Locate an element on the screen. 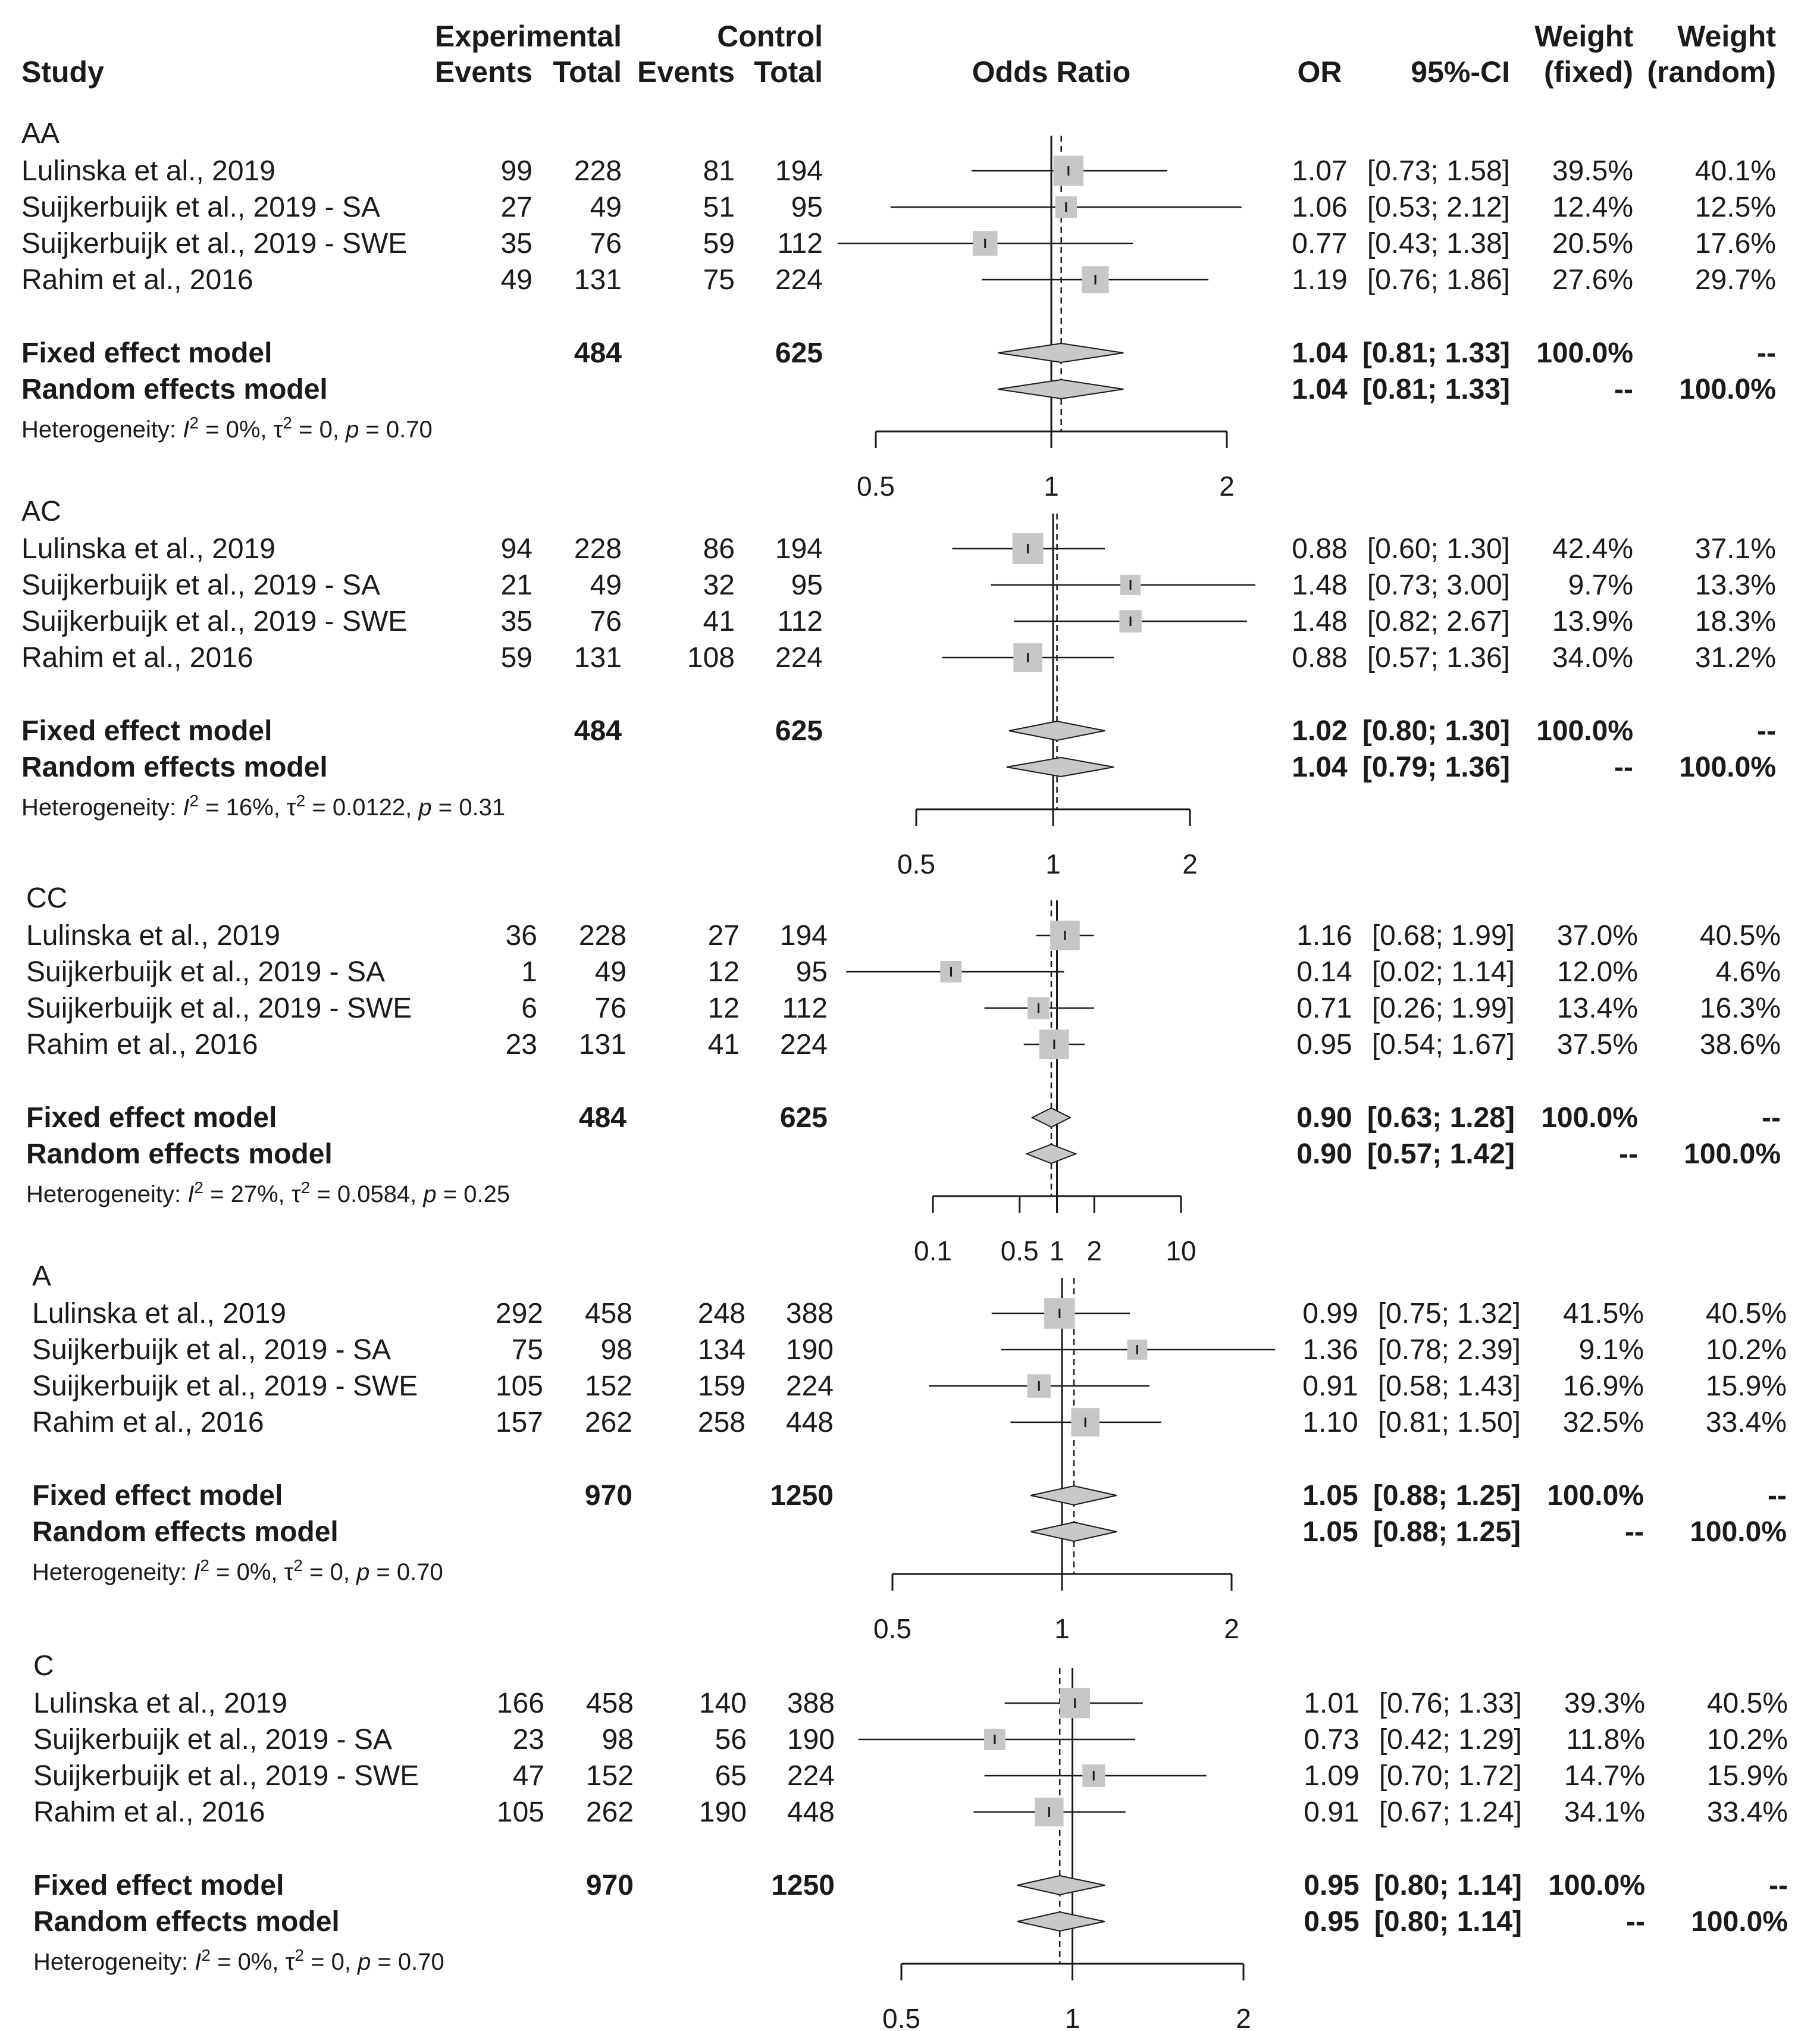 Image resolution: width=1820 pixels, height=2031 pixels. control-total: 95 is located at coordinates (807, 207).